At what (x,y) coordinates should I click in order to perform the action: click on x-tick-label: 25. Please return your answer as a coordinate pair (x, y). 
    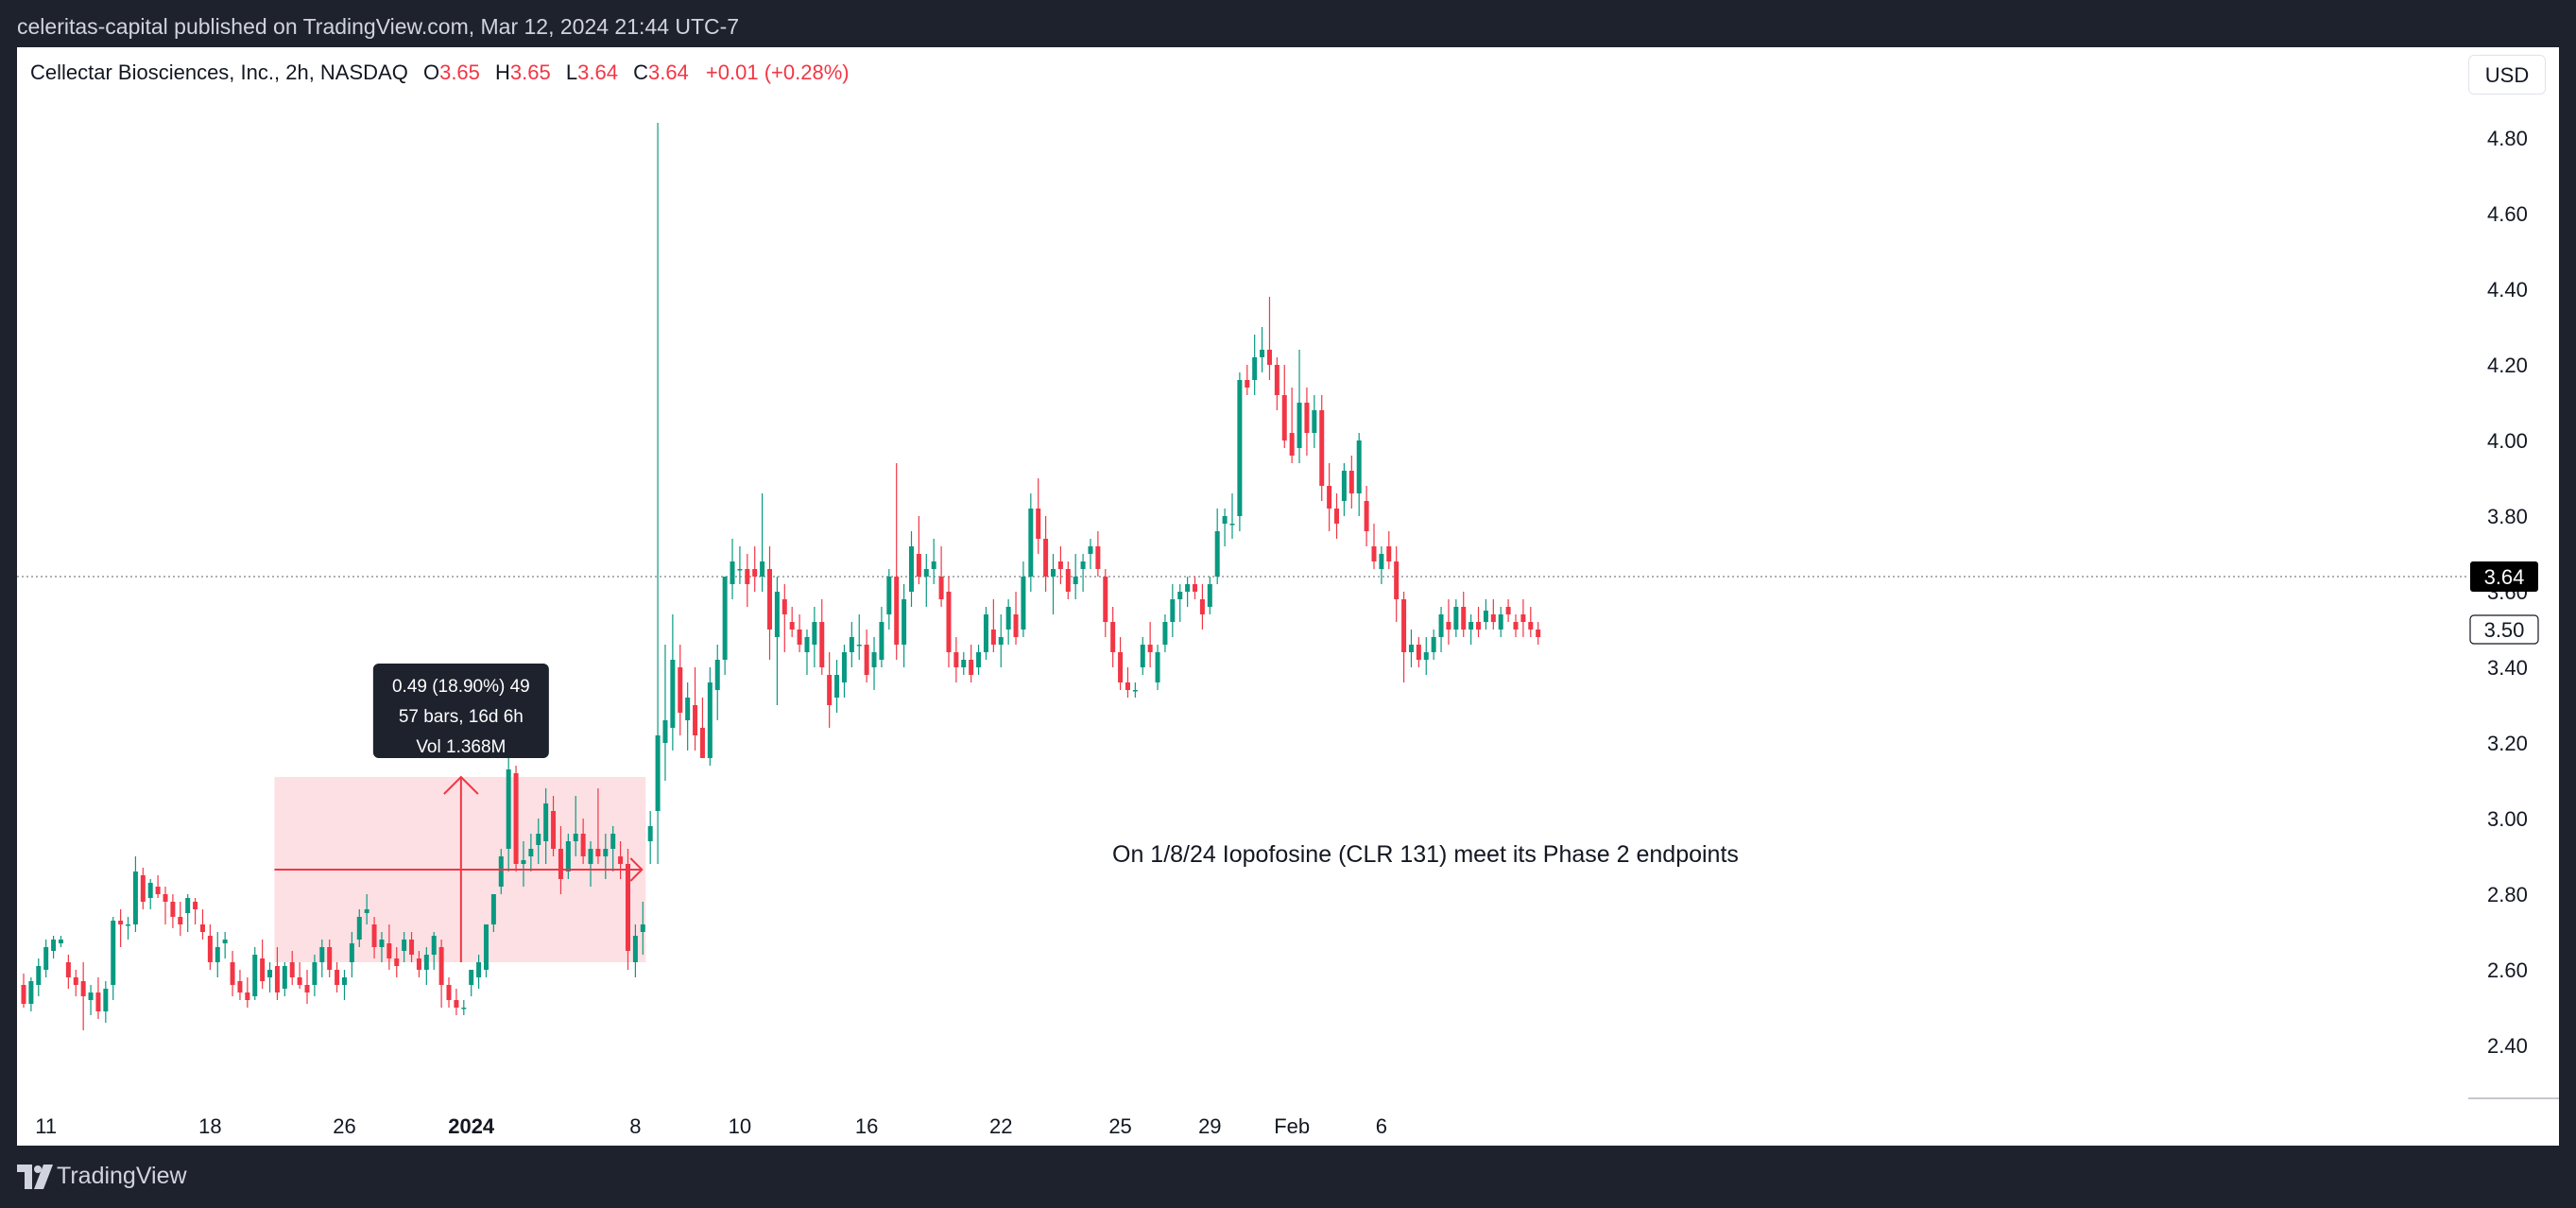
    Looking at the image, I should click on (1119, 1126).